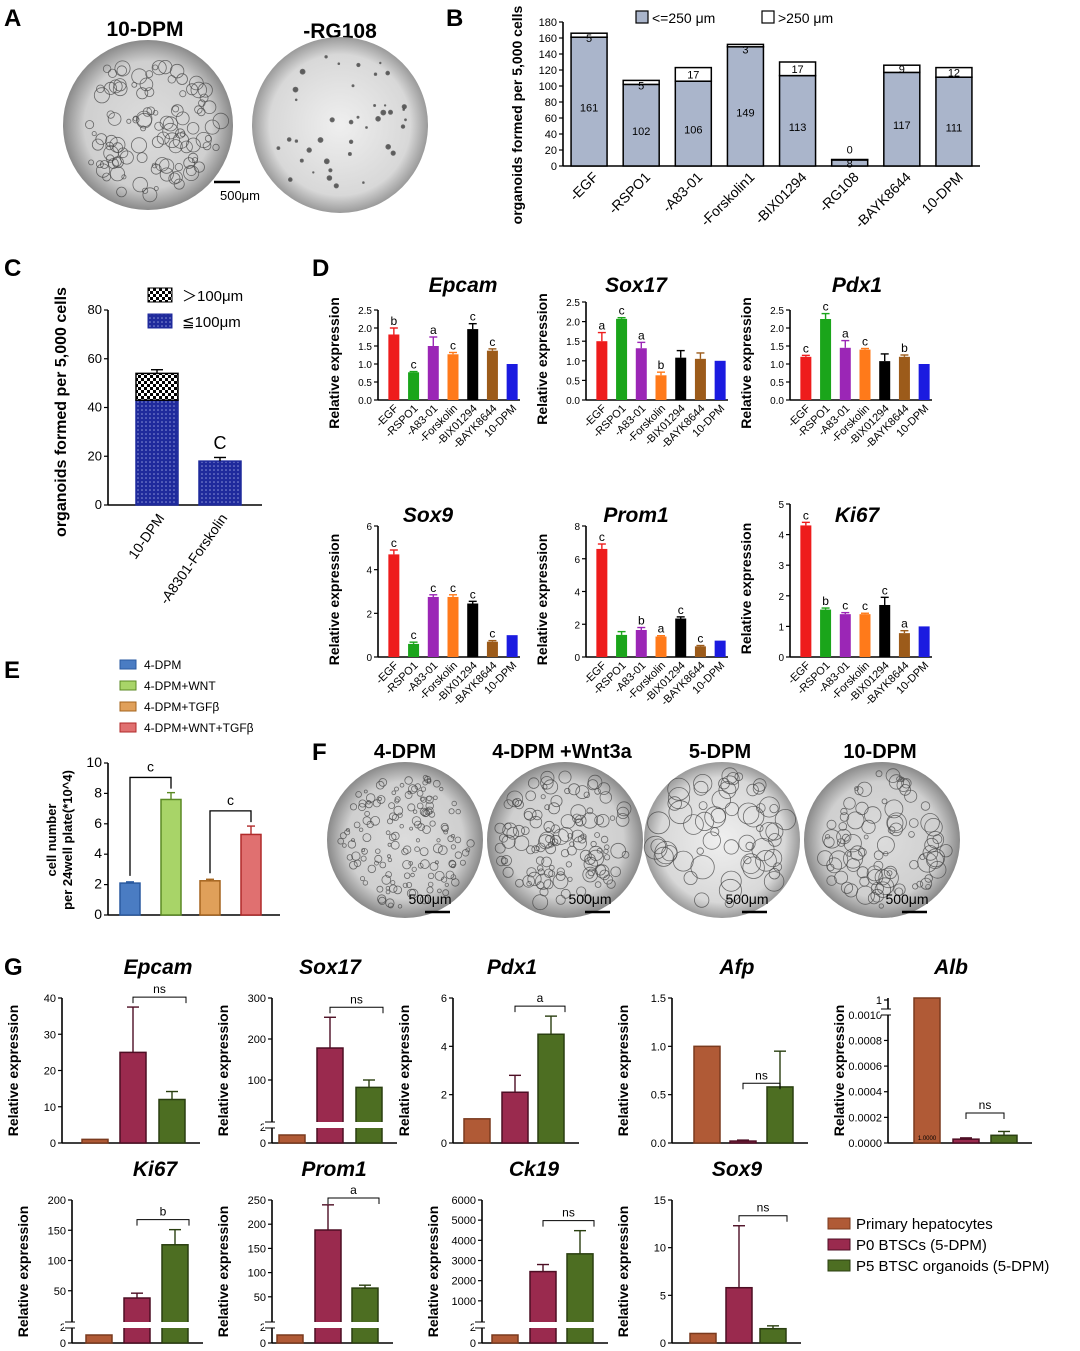 The height and width of the screenshot is (1351, 1080). Describe the element at coordinates (199, 728) in the screenshot. I see `legend-label-4dpm-wnt-tgfb: 4-DPM+WNT+TGFβ` at that location.